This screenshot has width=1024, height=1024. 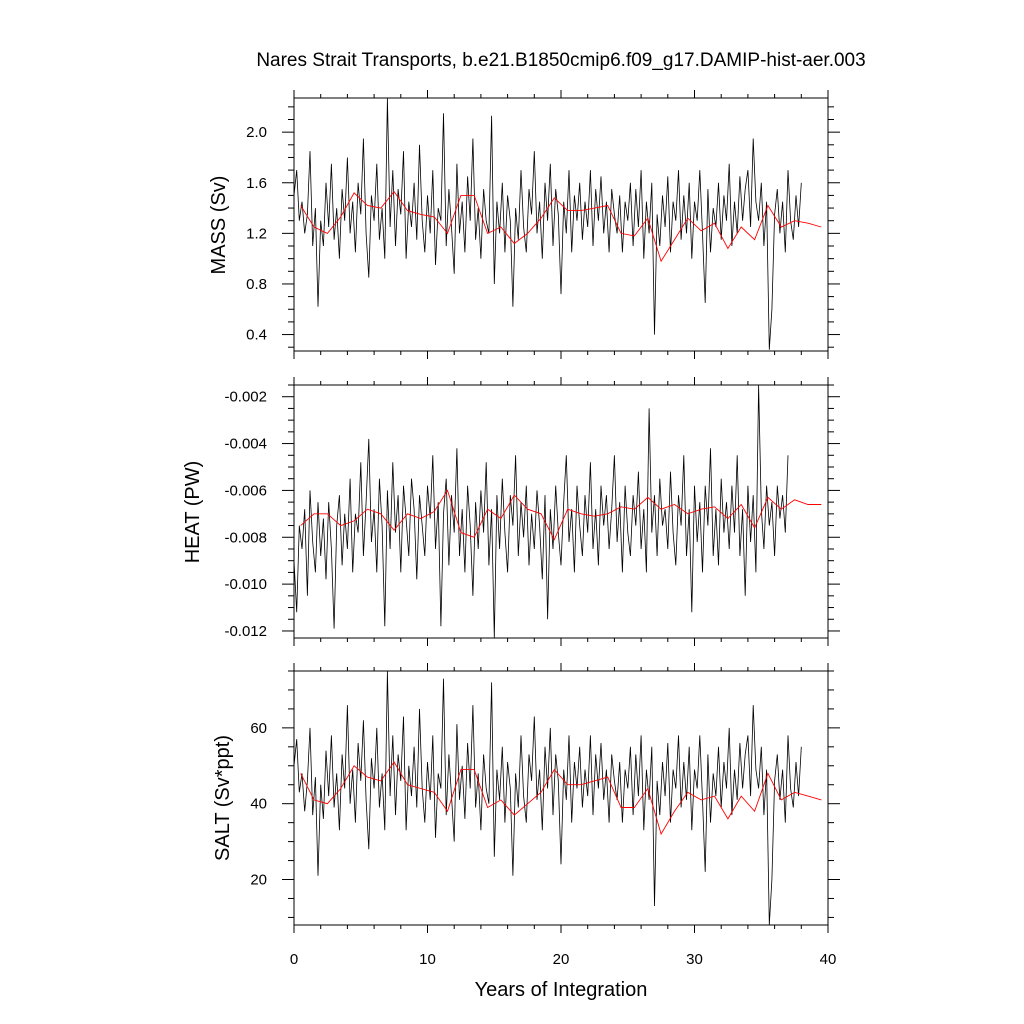 I want to click on x-tick-label: 0, so click(x=294, y=959).